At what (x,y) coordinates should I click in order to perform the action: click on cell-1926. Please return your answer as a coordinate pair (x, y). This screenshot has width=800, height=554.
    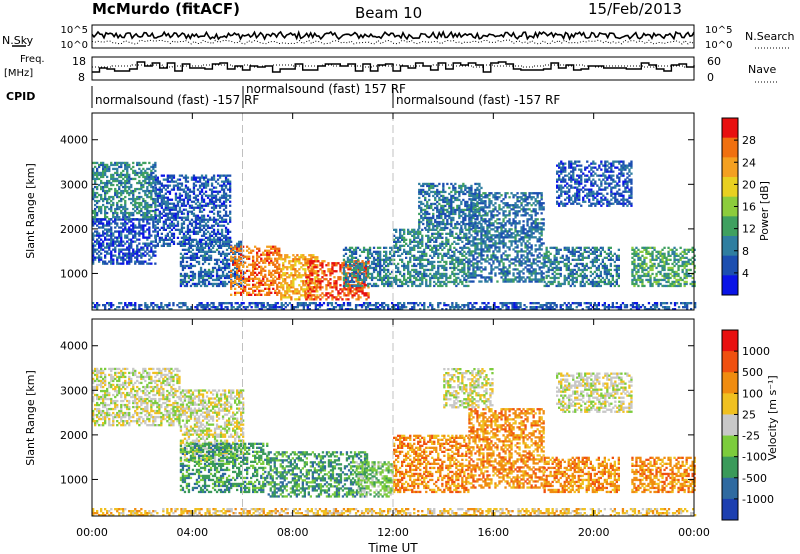
    Looking at the image, I should click on (215, 241).